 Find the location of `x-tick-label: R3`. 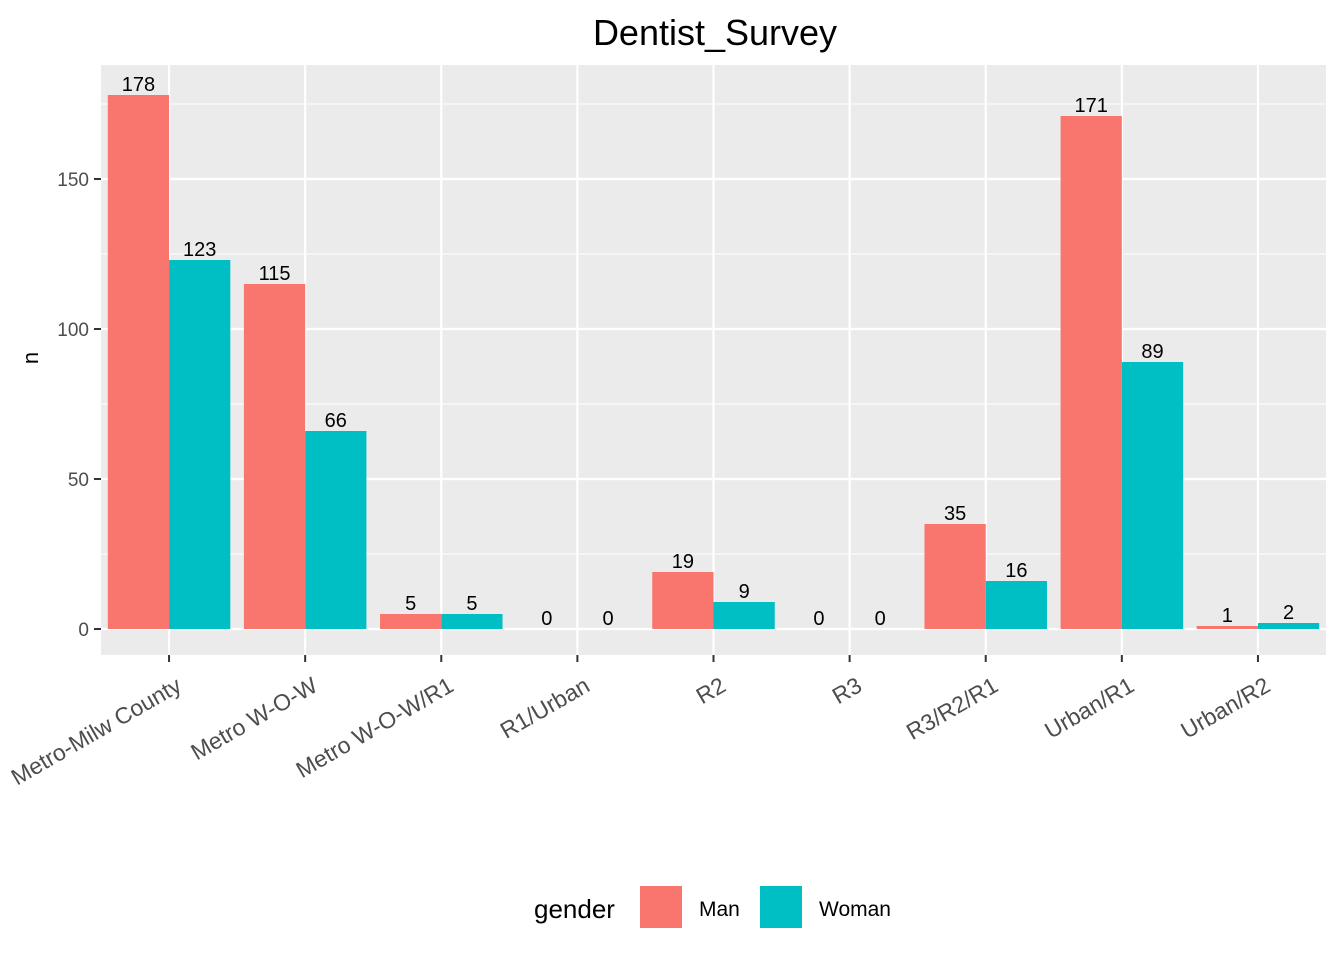

x-tick-label: R3 is located at coordinates (847, 690).